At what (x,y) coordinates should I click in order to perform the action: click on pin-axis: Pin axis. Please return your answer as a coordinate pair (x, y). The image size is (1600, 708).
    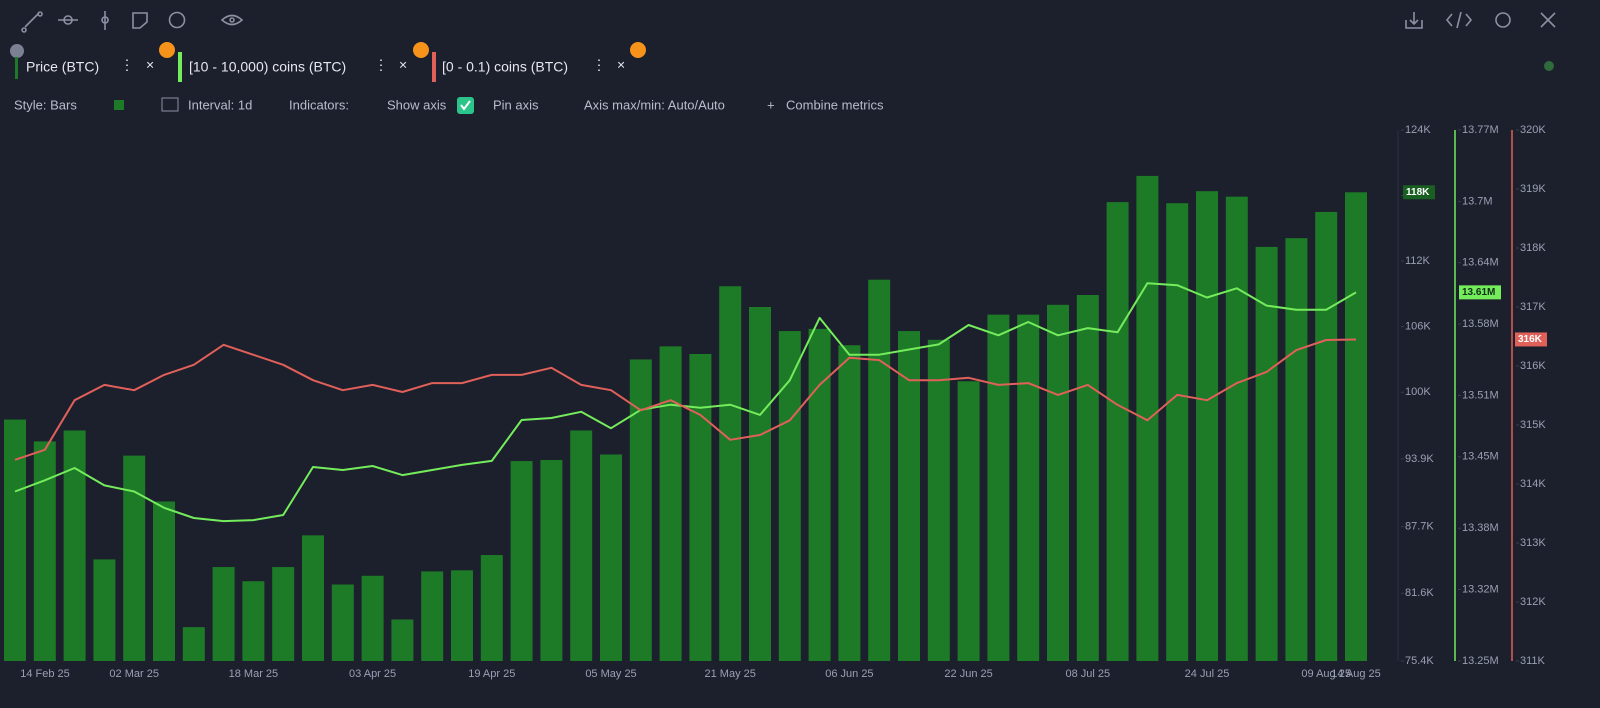
    Looking at the image, I should click on (516, 104).